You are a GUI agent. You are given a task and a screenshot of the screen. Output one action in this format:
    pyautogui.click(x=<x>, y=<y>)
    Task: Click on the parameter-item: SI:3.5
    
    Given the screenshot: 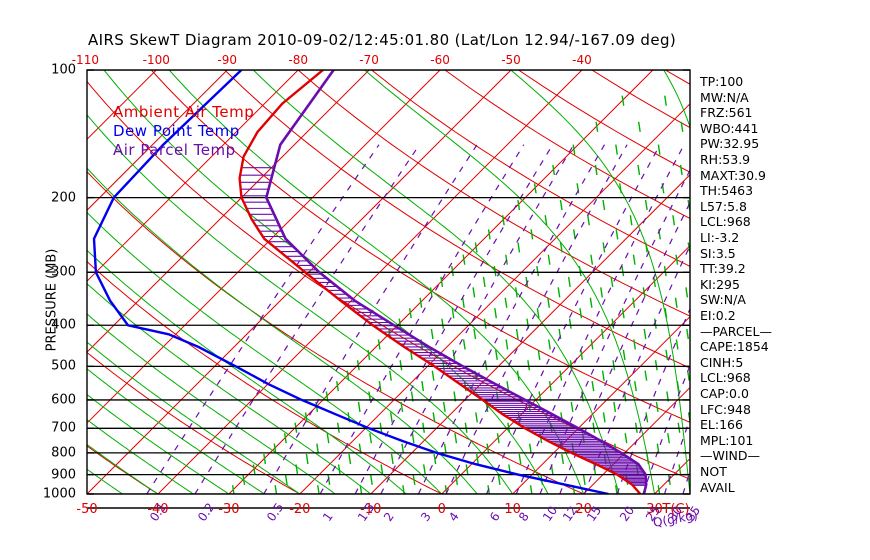 What is the action you would take?
    pyautogui.click(x=718, y=253)
    